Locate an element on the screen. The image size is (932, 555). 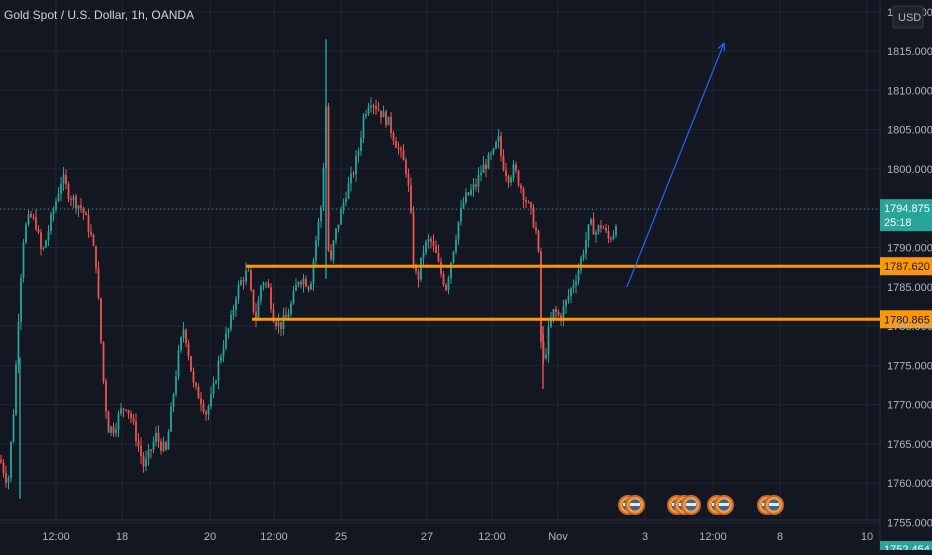
price-axis-tick-label: 1800.000 is located at coordinates (909, 170).